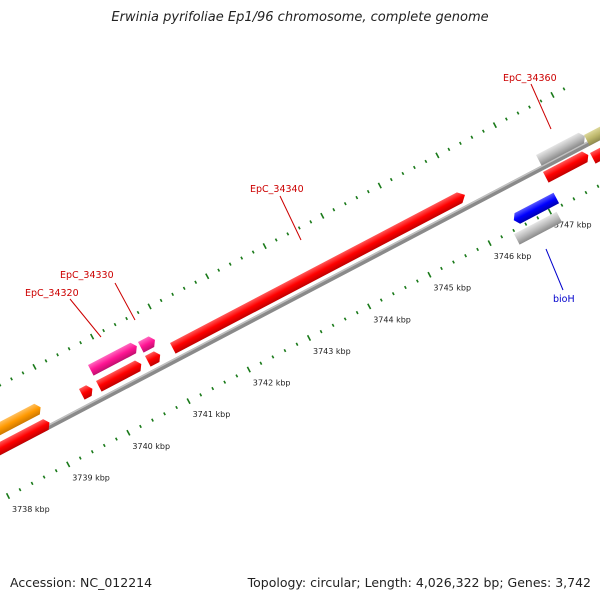 This screenshot has width=600, height=600. What do you see at coordinates (91, 477) in the screenshot?
I see `scale-label: 3739 kbp` at bounding box center [91, 477].